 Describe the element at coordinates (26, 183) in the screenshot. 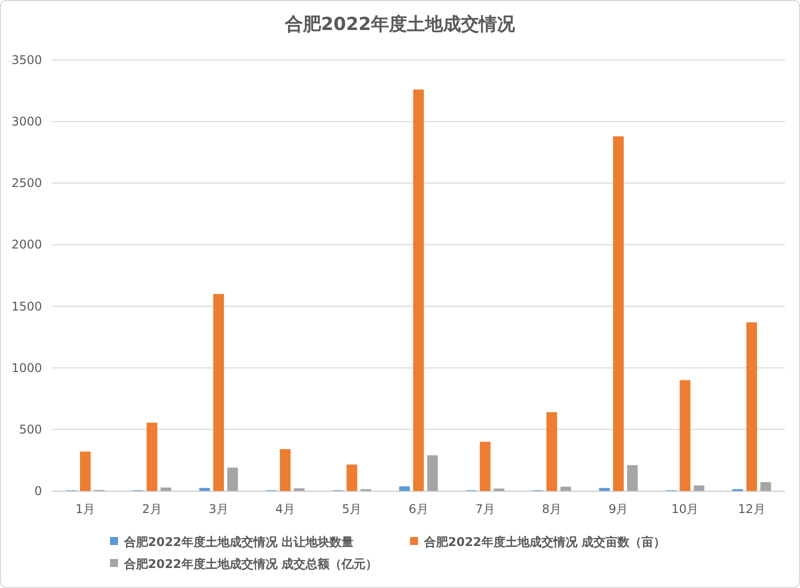

I see `y-tick-label: 2500` at that location.